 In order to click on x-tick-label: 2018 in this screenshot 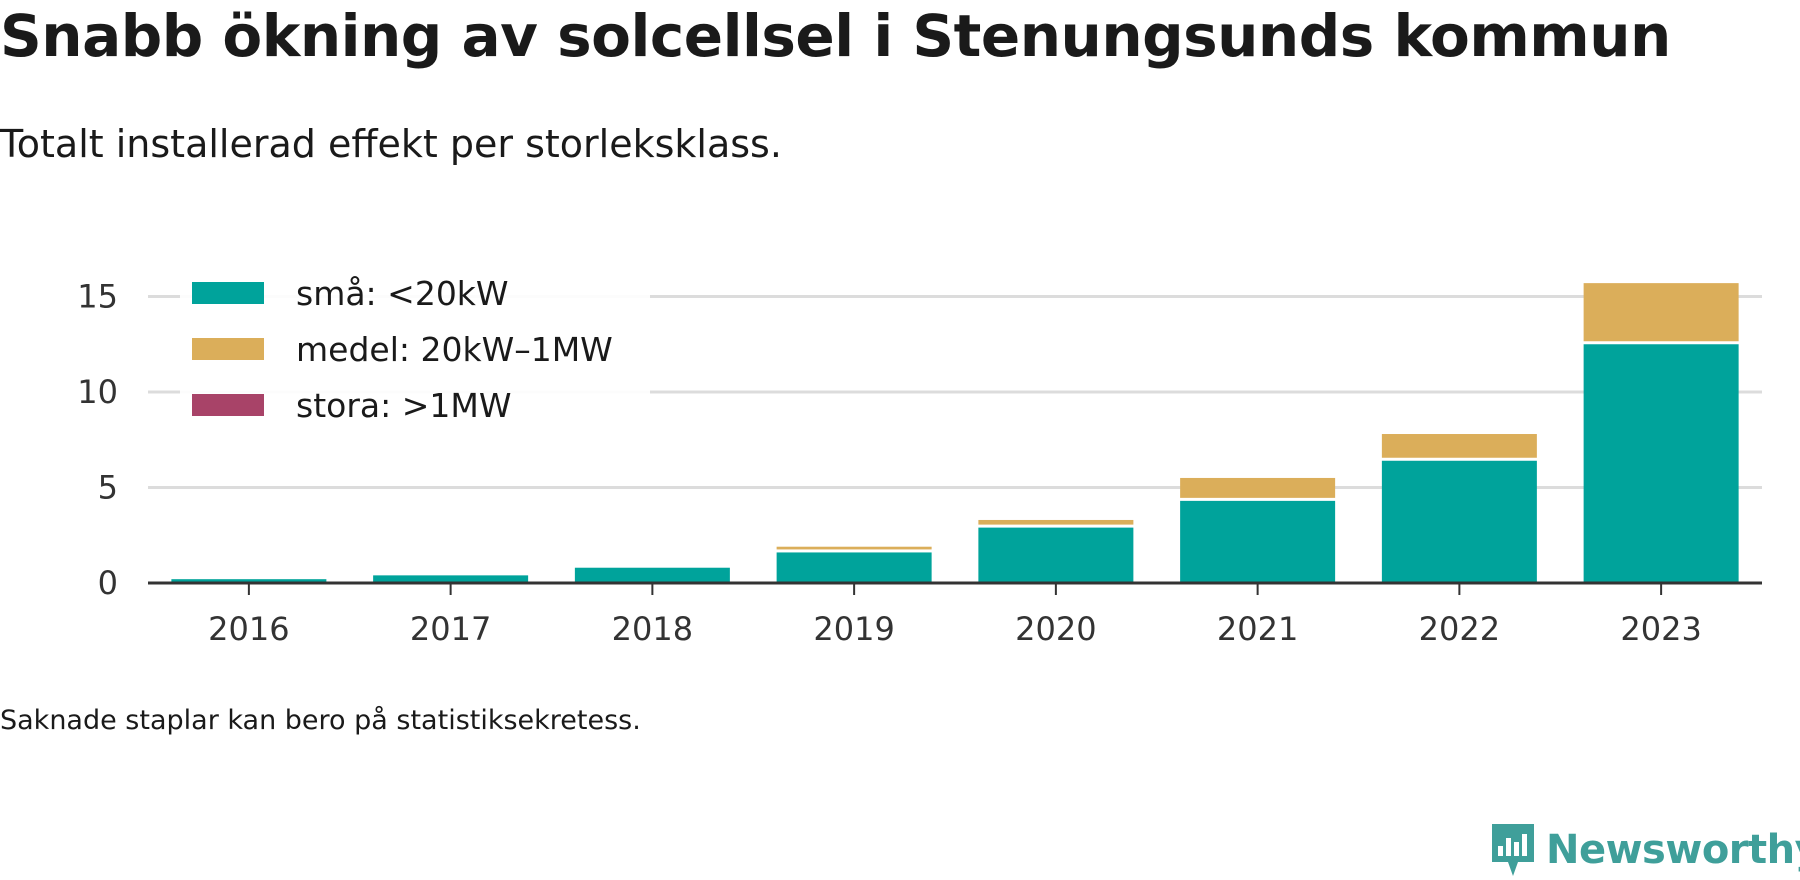, I will do `click(652, 629)`.